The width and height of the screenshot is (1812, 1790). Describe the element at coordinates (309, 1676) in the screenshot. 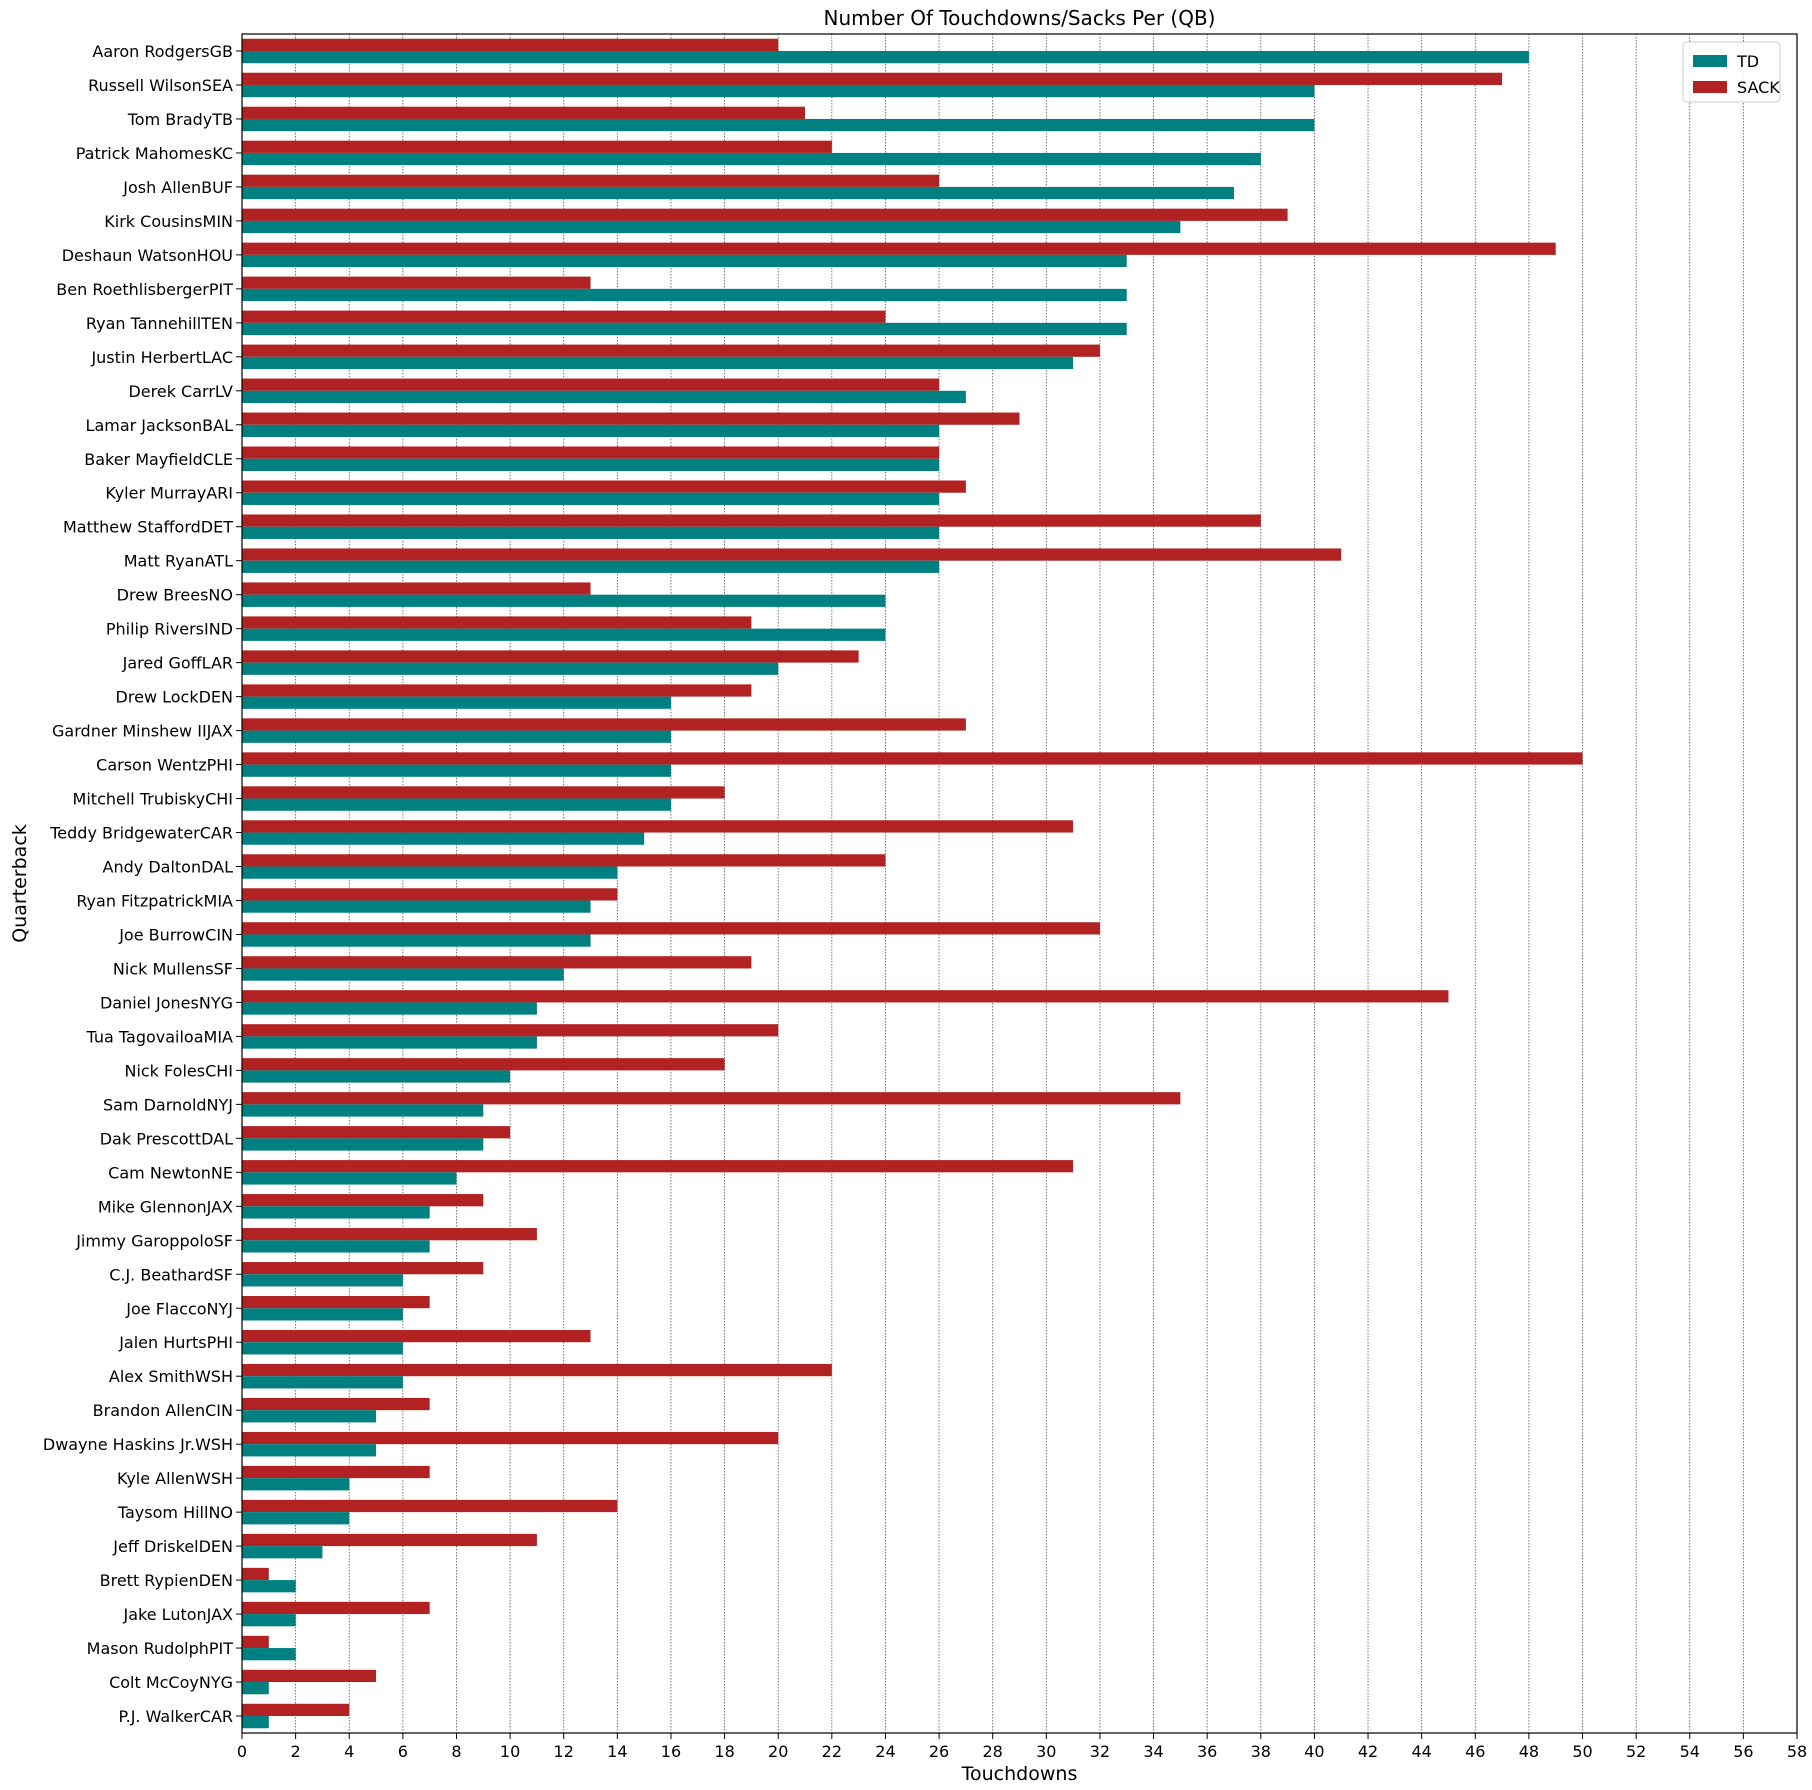

I see `bar-sack-colt-mccoynyg` at that location.